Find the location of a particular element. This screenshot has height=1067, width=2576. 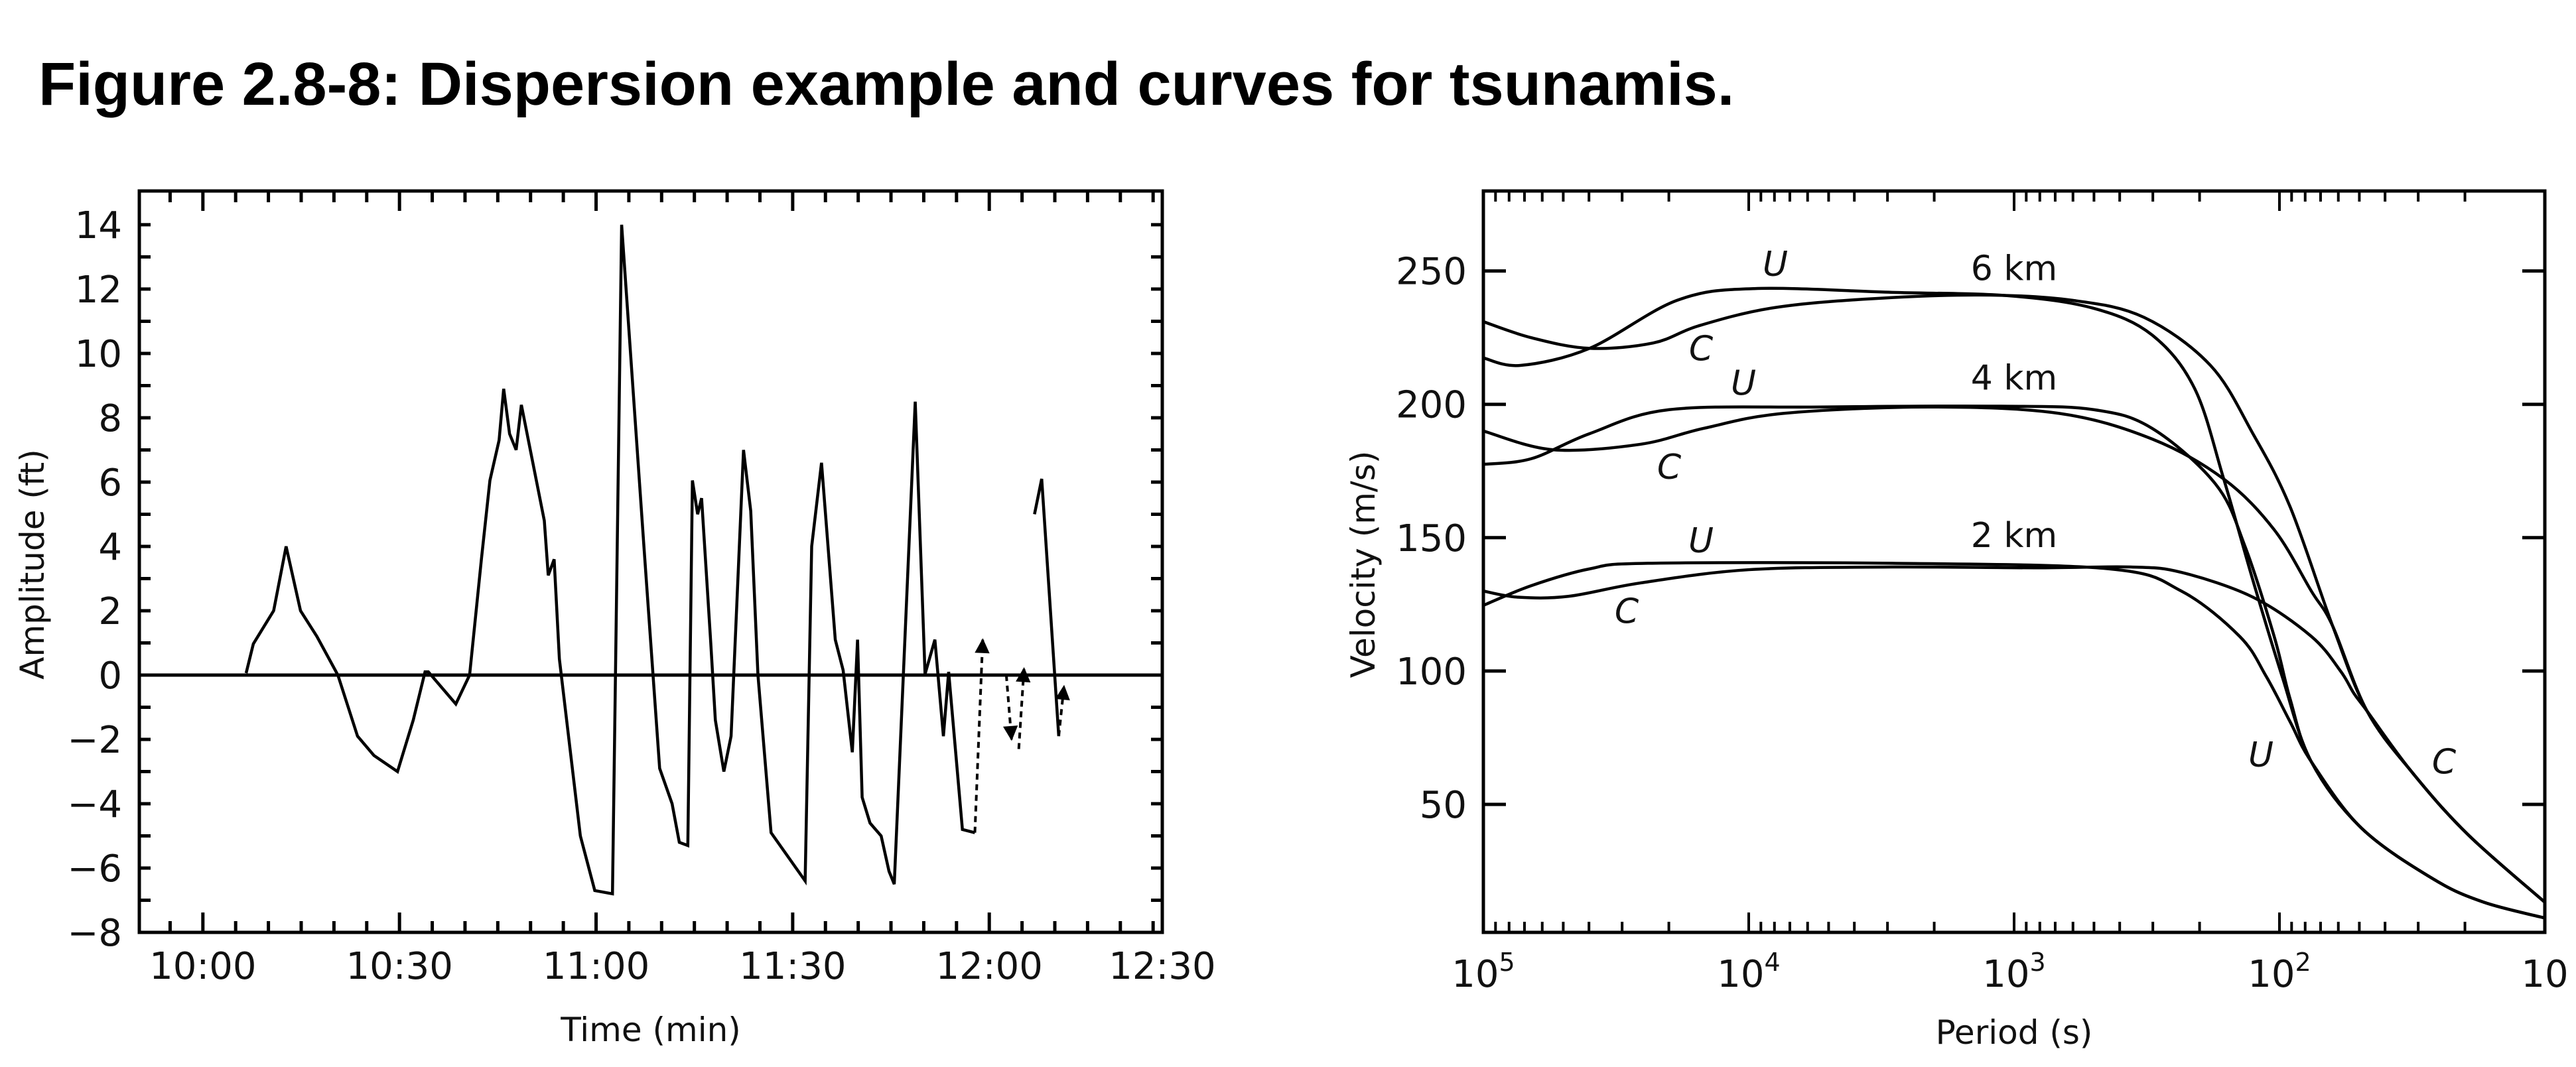

curve-label: 4 km is located at coordinates (2014, 379).